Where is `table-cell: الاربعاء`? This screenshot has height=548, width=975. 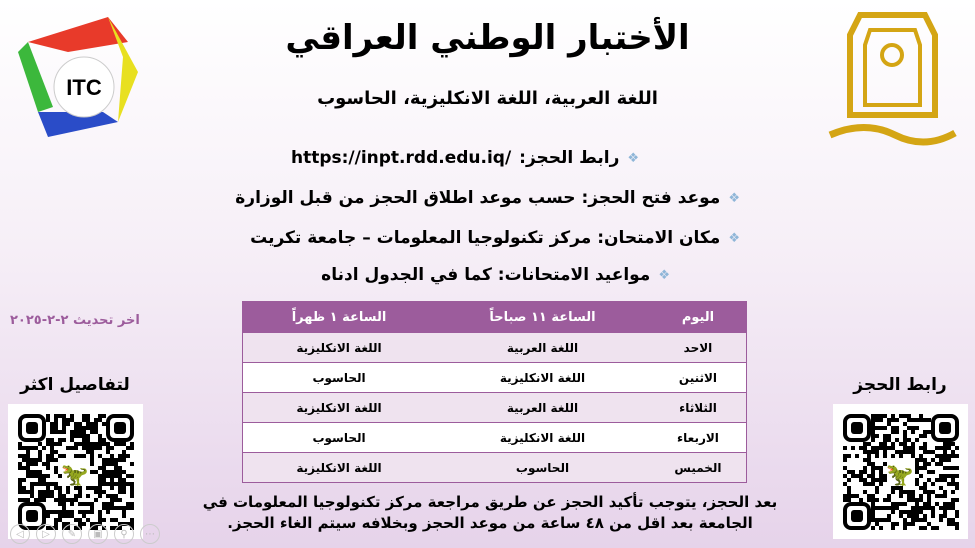 table-cell: الاربعاء is located at coordinates (698, 437).